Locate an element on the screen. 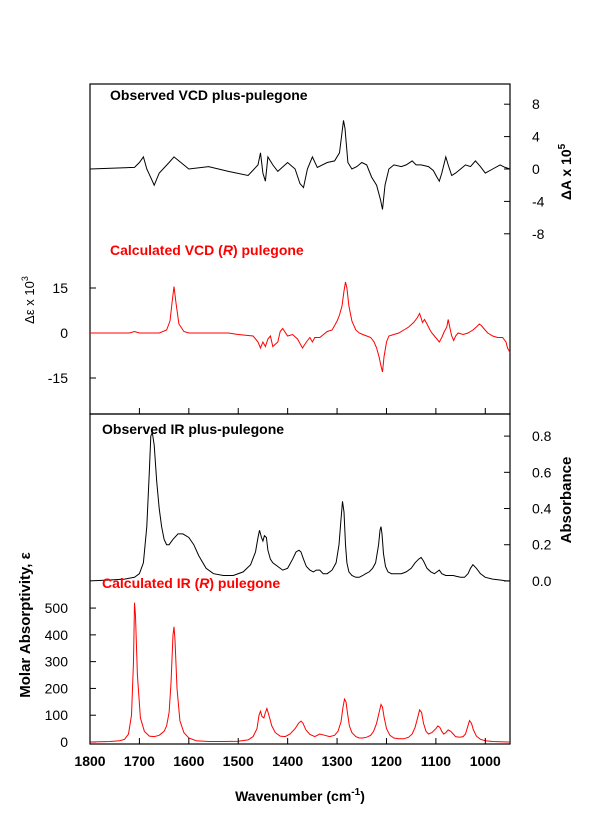 Image resolution: width=600 pixels, height=828 pixels. calculated-vcd-title-text: Calculated VCD ( is located at coordinates (166, 250).